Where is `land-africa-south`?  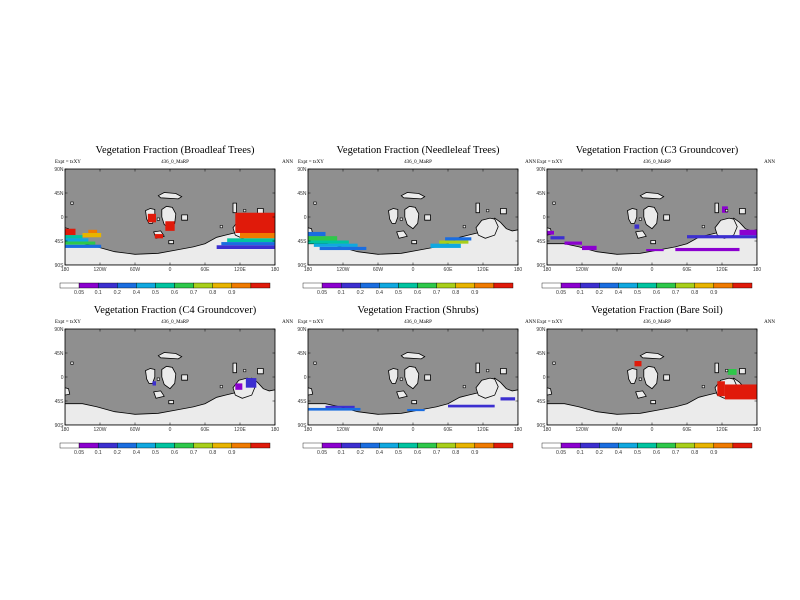 land-africa-south is located at coordinates (169, 377).